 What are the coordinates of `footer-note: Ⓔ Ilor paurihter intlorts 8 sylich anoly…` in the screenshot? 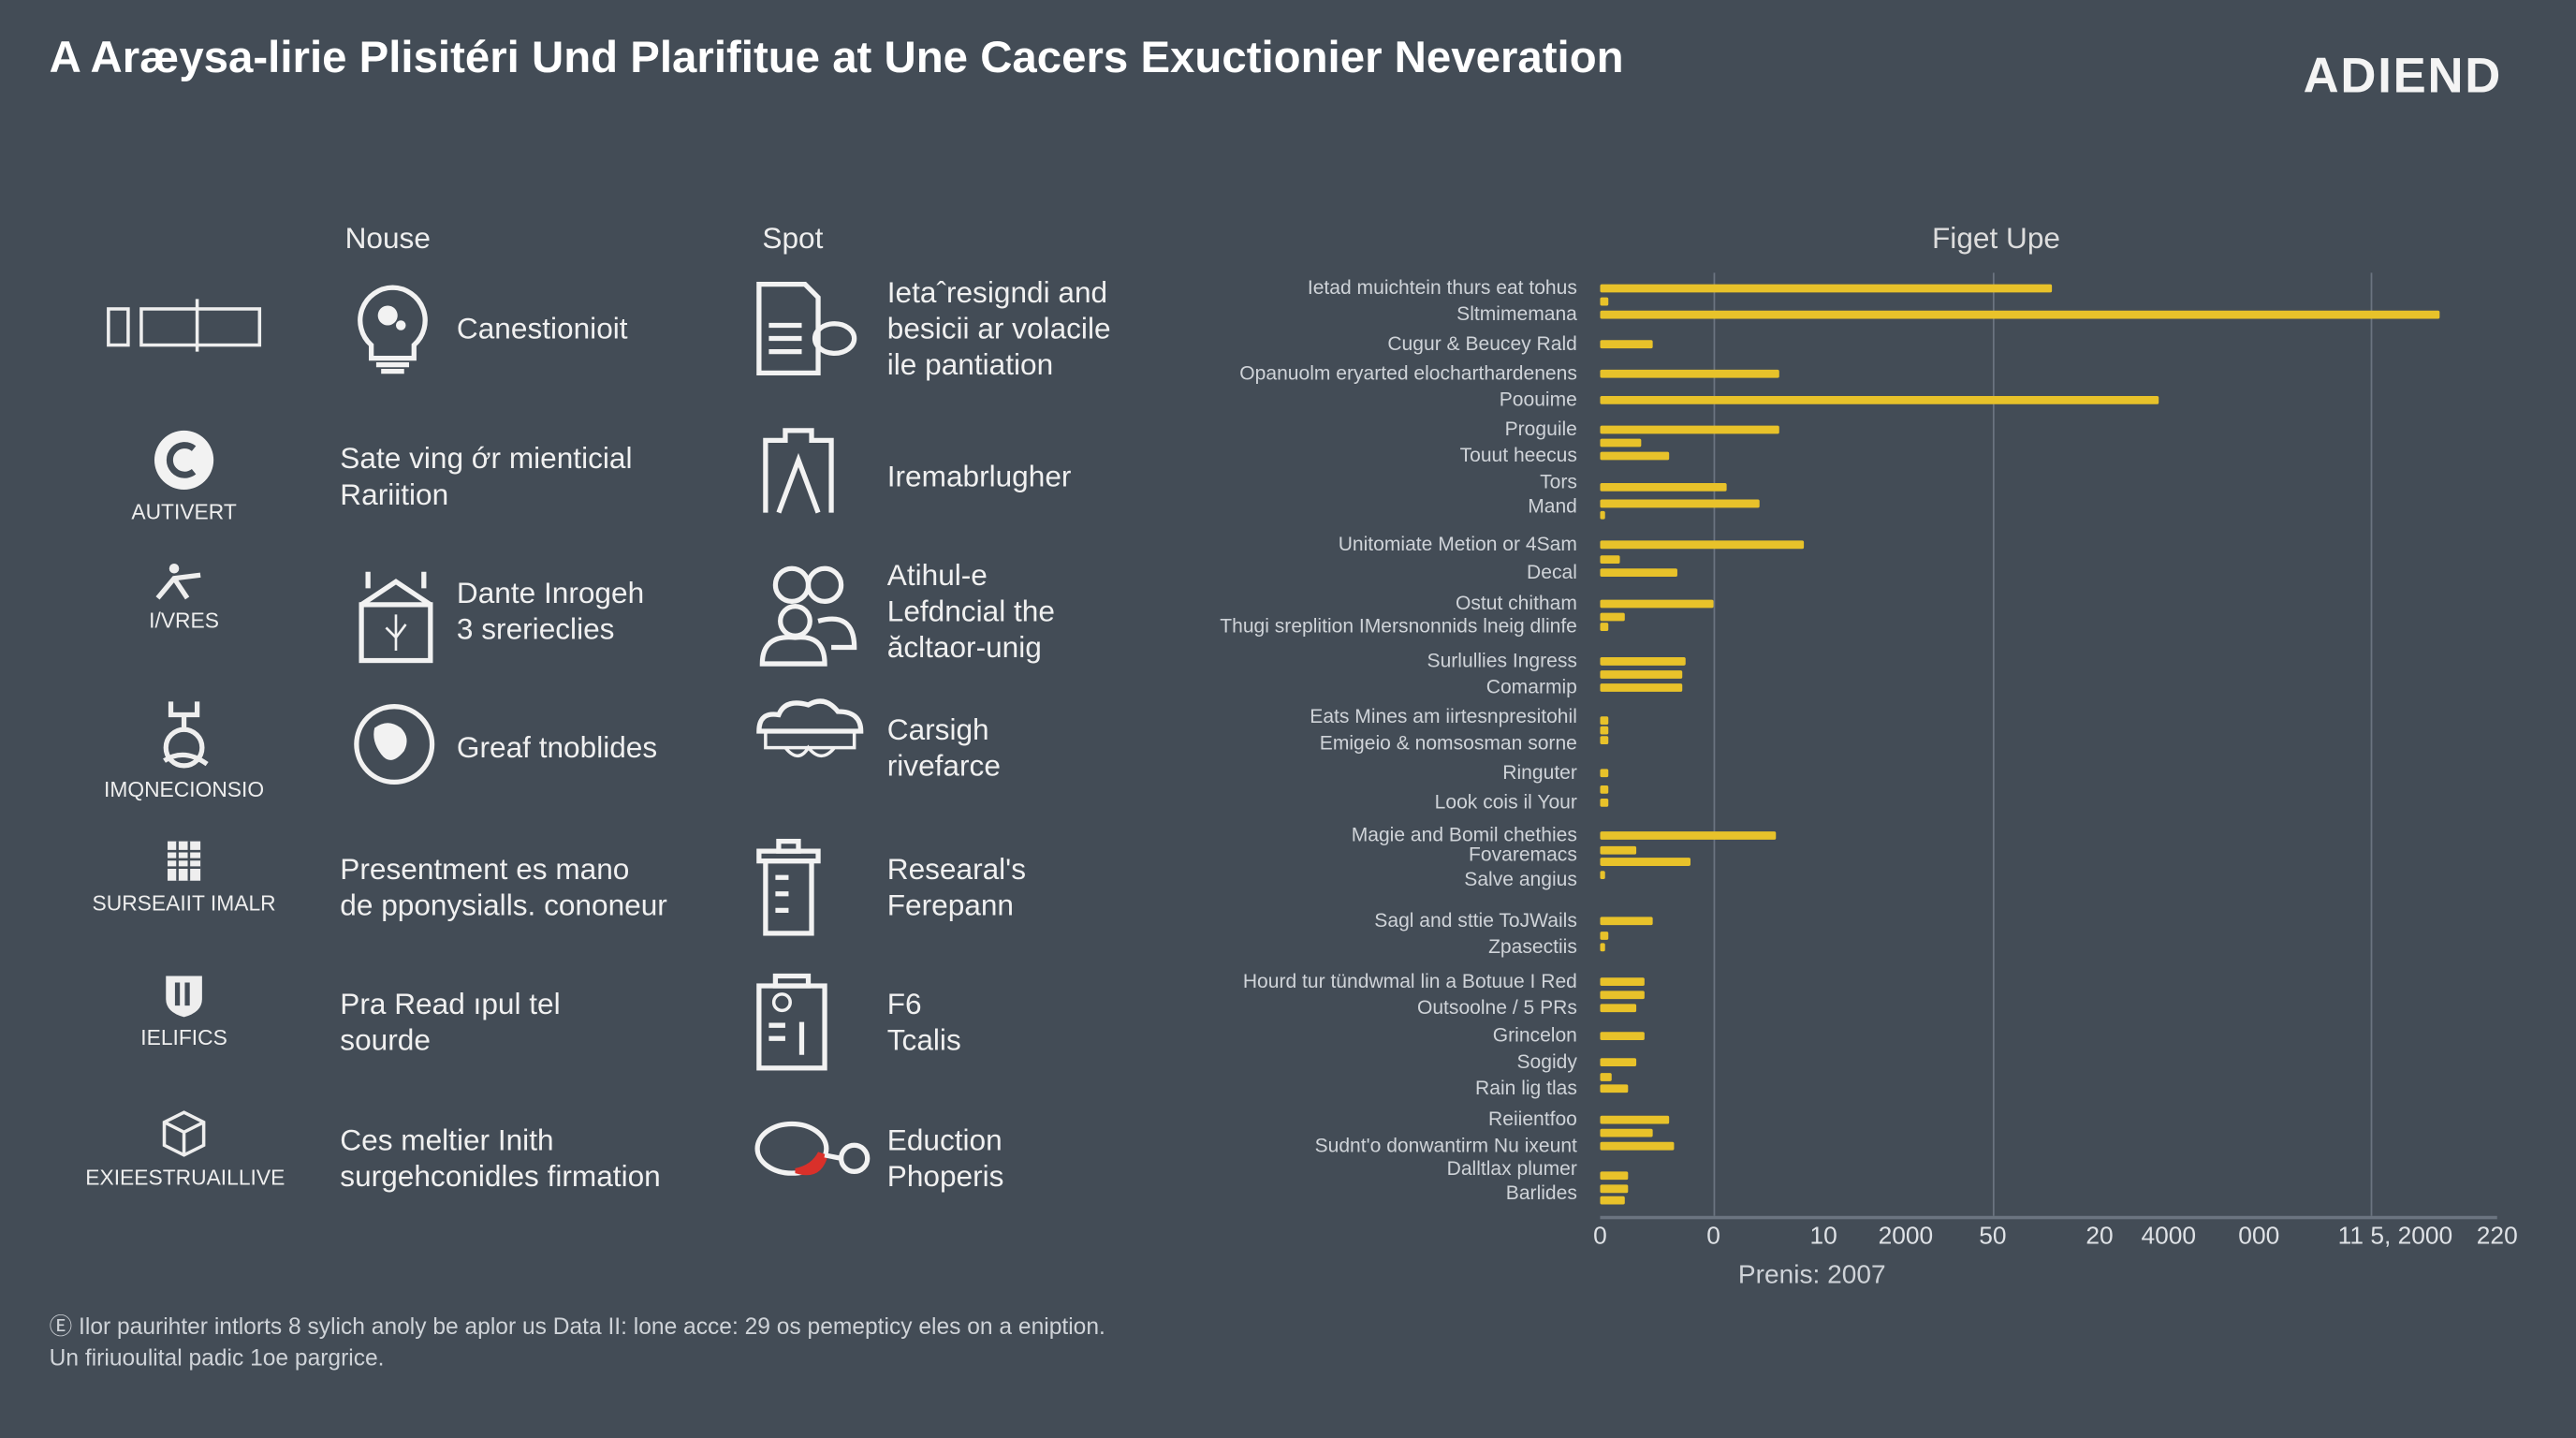 It's located at (577, 1343).